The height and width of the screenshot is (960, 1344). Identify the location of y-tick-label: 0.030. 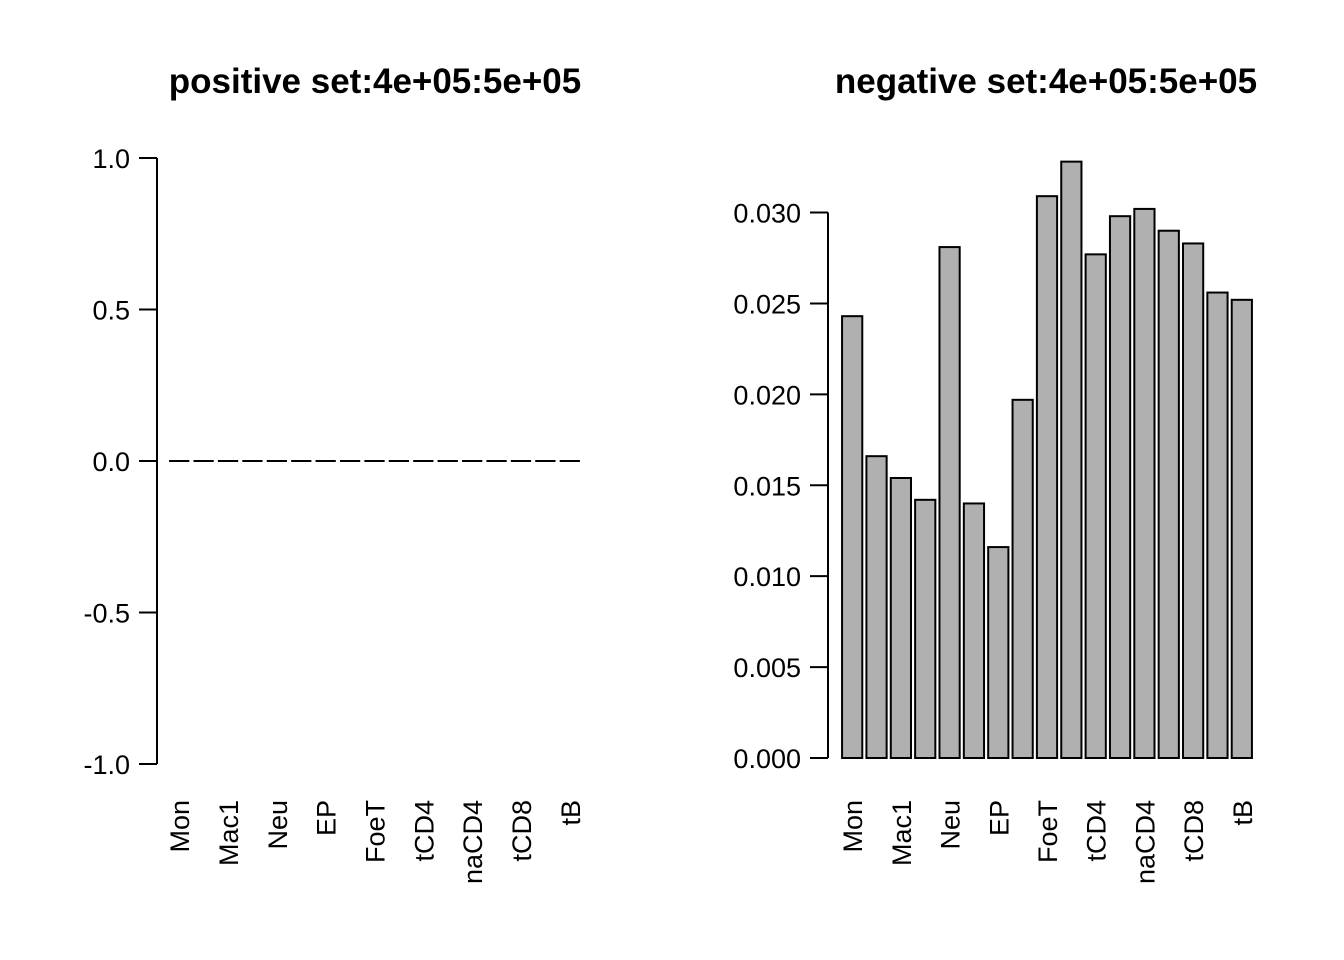
(767, 214).